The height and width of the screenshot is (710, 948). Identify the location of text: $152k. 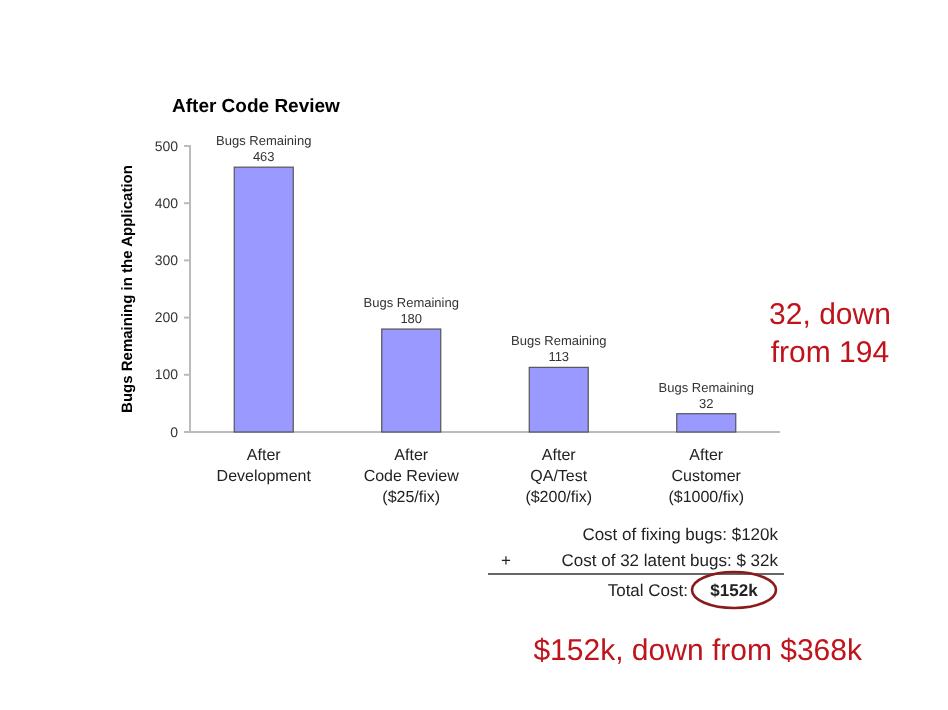
(734, 590).